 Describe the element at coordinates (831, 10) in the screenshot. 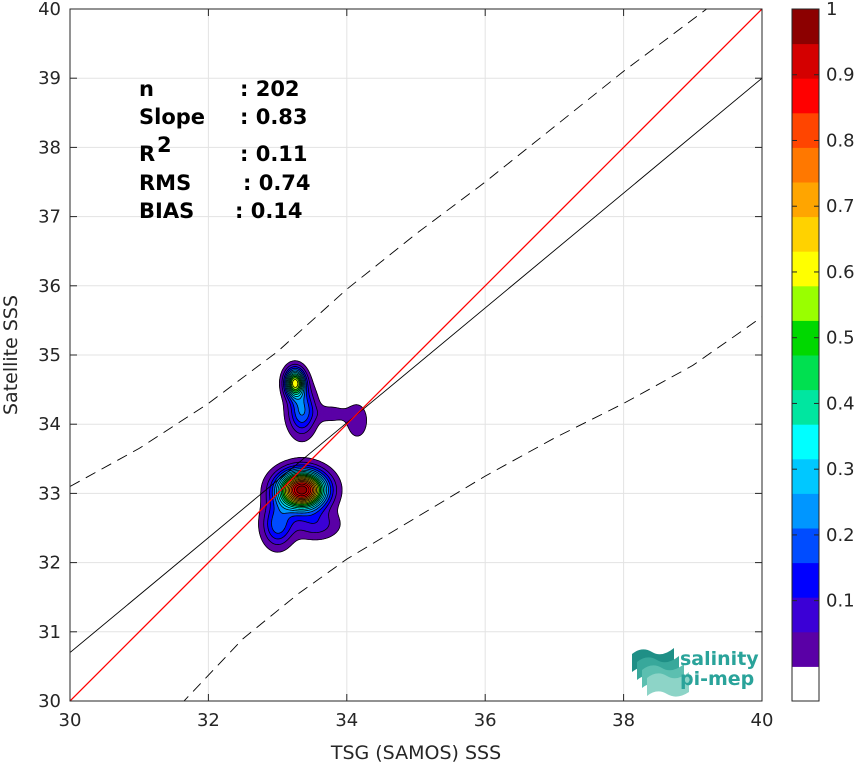

I see `colorbar-tick-label: 1` at that location.